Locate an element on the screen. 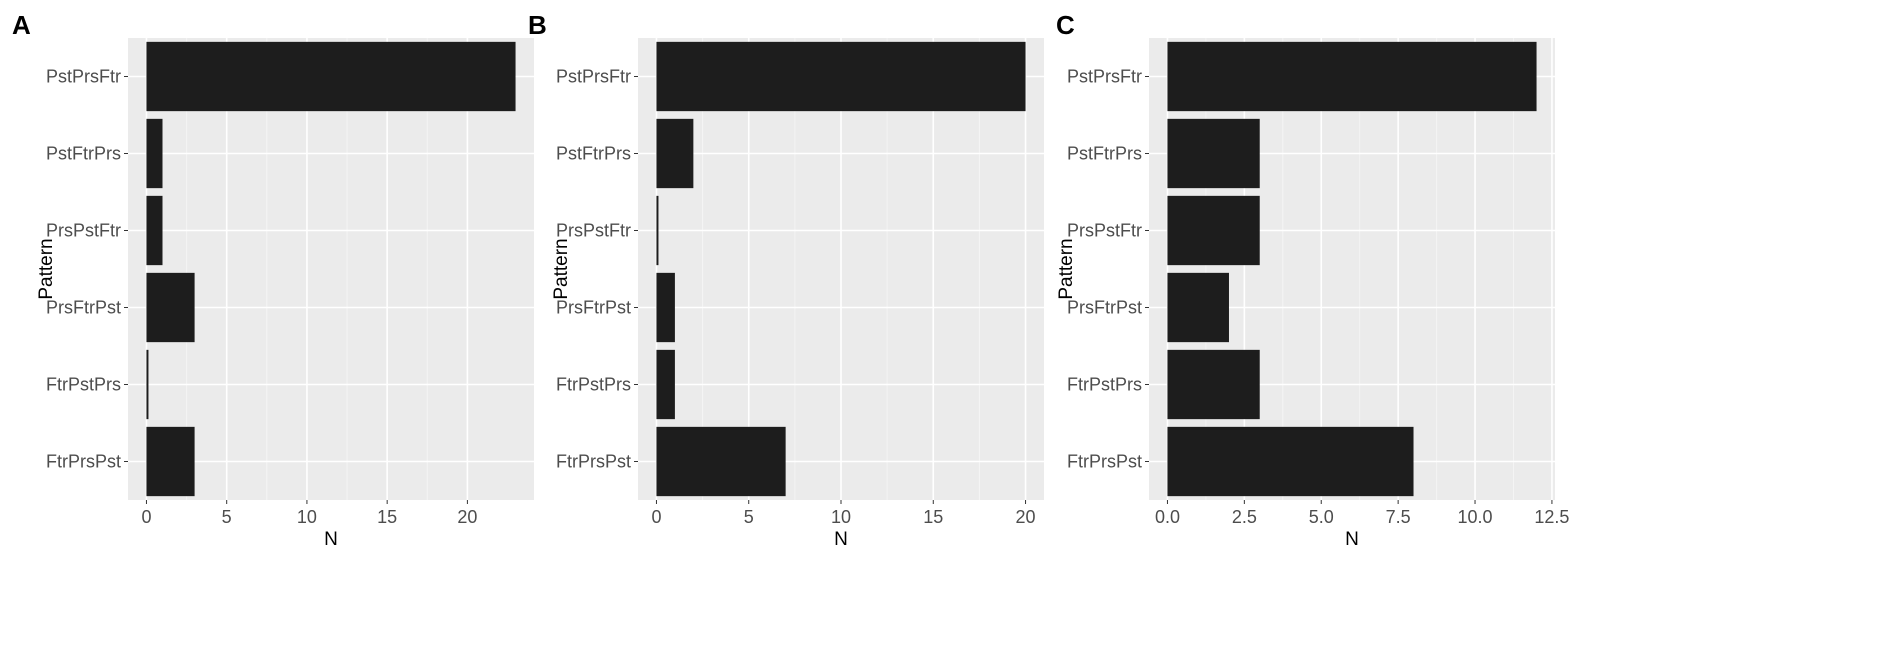 The height and width of the screenshot is (662, 1904). x-tick-label: 5.0 is located at coordinates (1321, 517).